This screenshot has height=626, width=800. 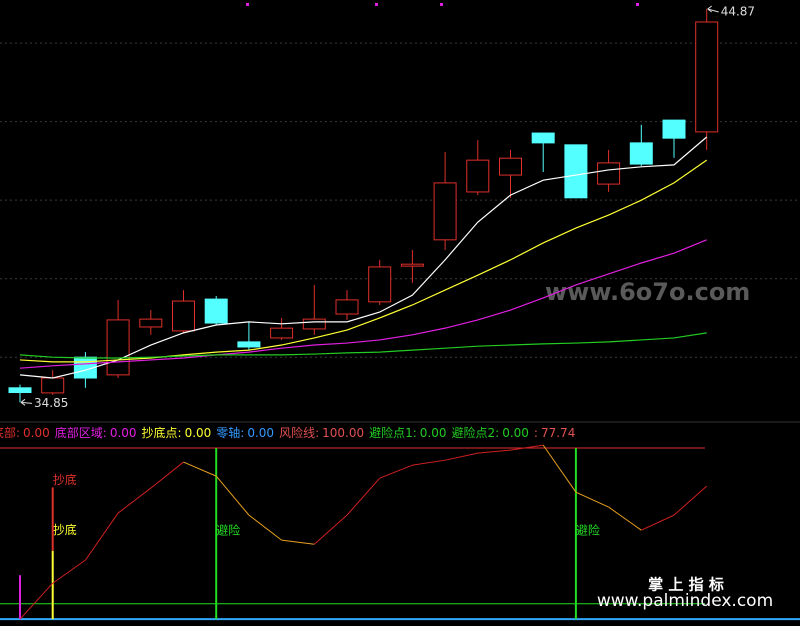 I want to click on legend-name: 底部:, so click(x=10, y=432).